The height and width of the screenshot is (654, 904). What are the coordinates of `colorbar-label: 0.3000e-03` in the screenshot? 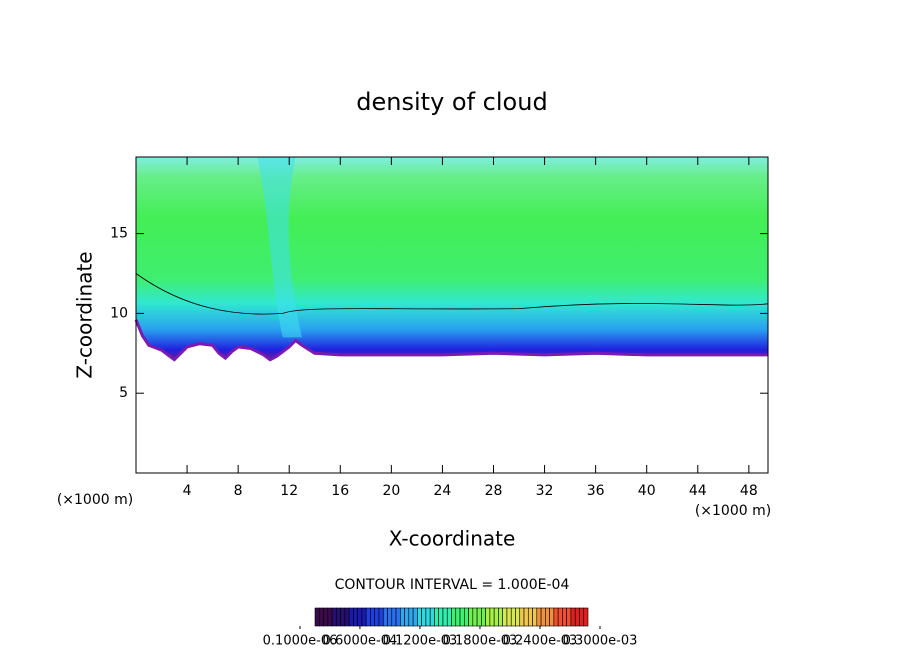 It's located at (600, 641).